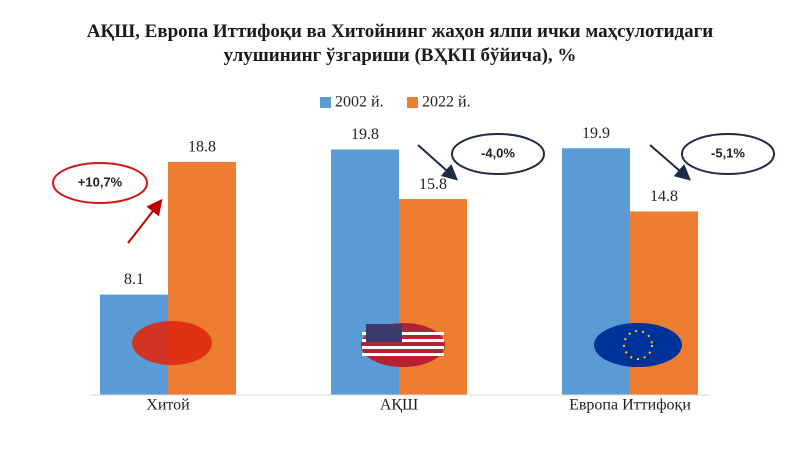  What do you see at coordinates (433, 184) in the screenshot?
I see `data-label: 15.8` at bounding box center [433, 184].